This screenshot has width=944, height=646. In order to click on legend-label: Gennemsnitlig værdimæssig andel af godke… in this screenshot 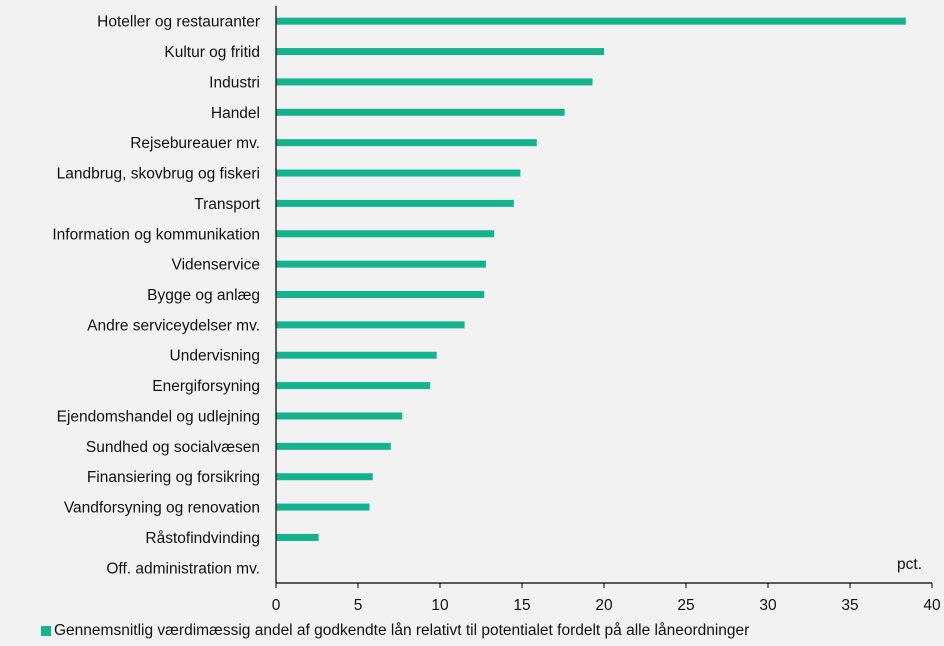, I will do `click(402, 630)`.